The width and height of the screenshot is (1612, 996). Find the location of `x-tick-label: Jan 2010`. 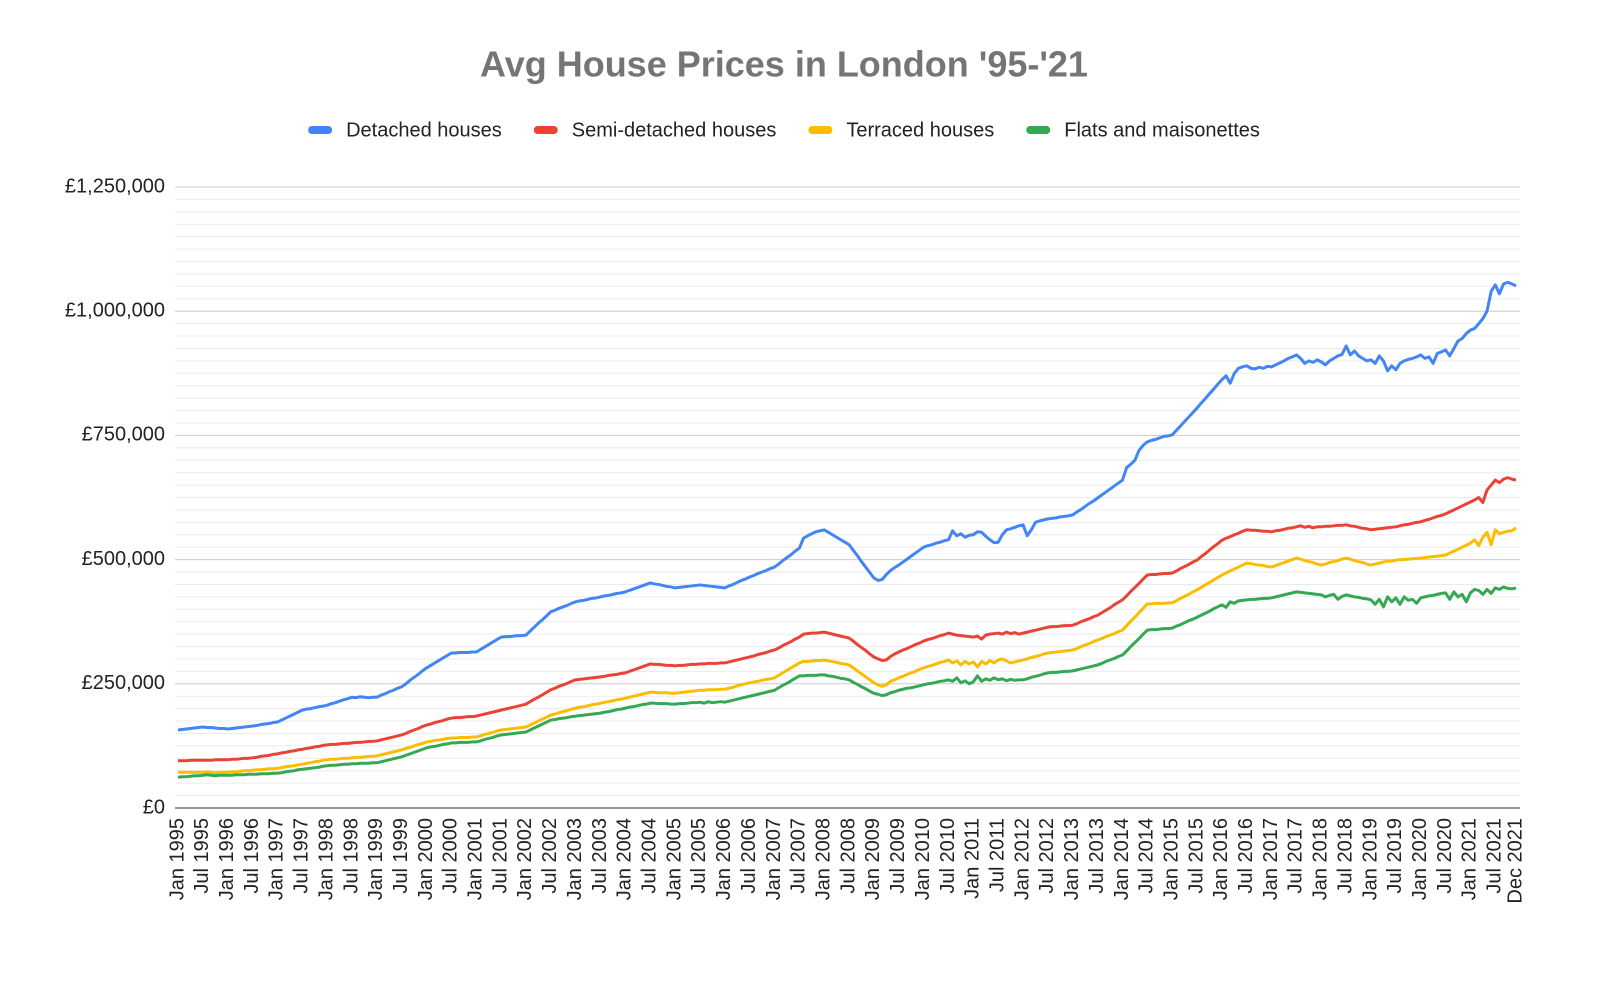

x-tick-label: Jan 2010 is located at coordinates (923, 859).